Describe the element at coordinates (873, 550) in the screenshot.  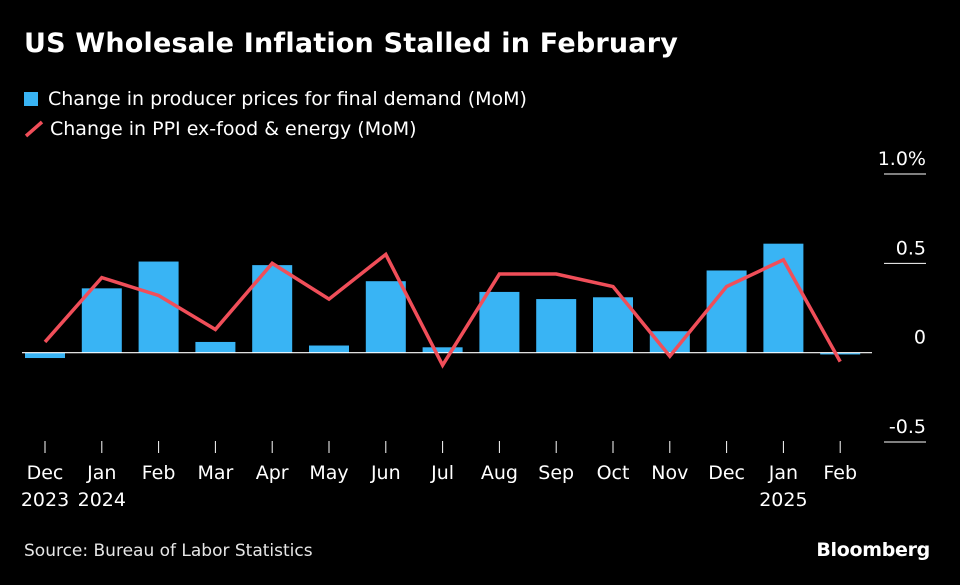
I see `bloomberg-logo: Bloomberg` at that location.